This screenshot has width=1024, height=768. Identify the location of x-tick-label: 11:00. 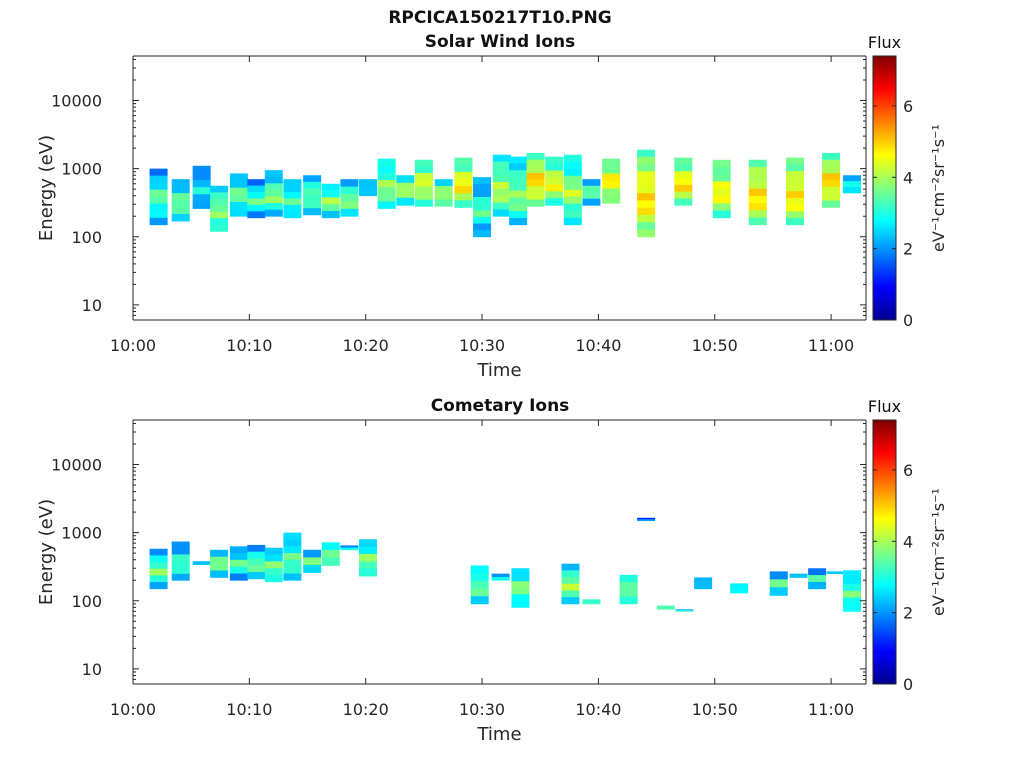
(831, 709).